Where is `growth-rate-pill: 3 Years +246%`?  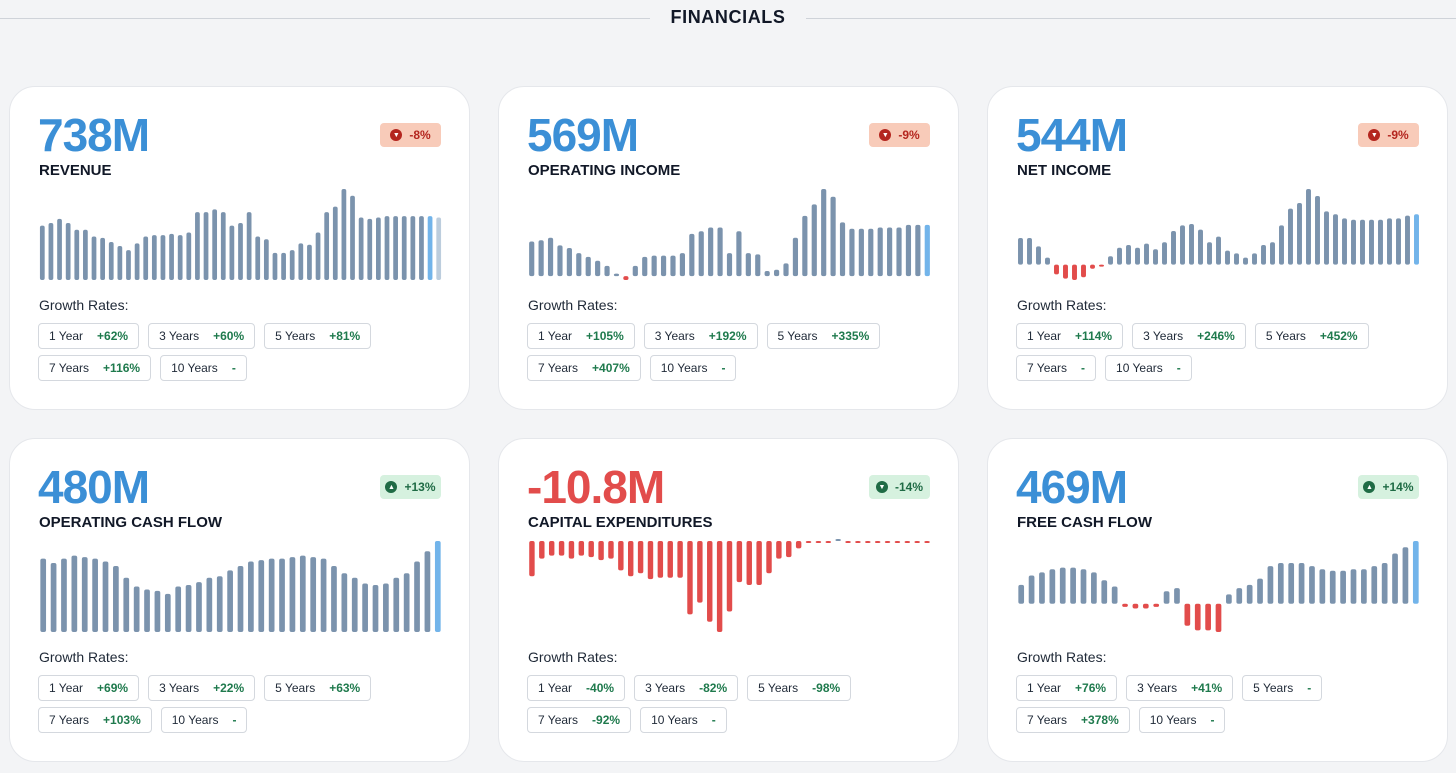
growth-rate-pill: 3 Years +246% is located at coordinates (1189, 336).